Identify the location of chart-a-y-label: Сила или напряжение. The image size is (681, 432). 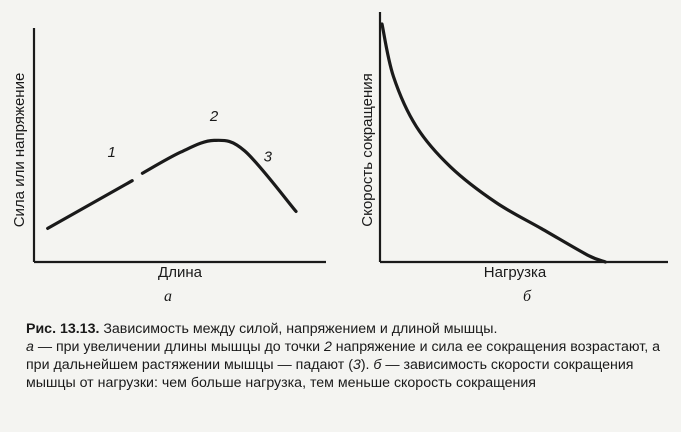
(19, 150).